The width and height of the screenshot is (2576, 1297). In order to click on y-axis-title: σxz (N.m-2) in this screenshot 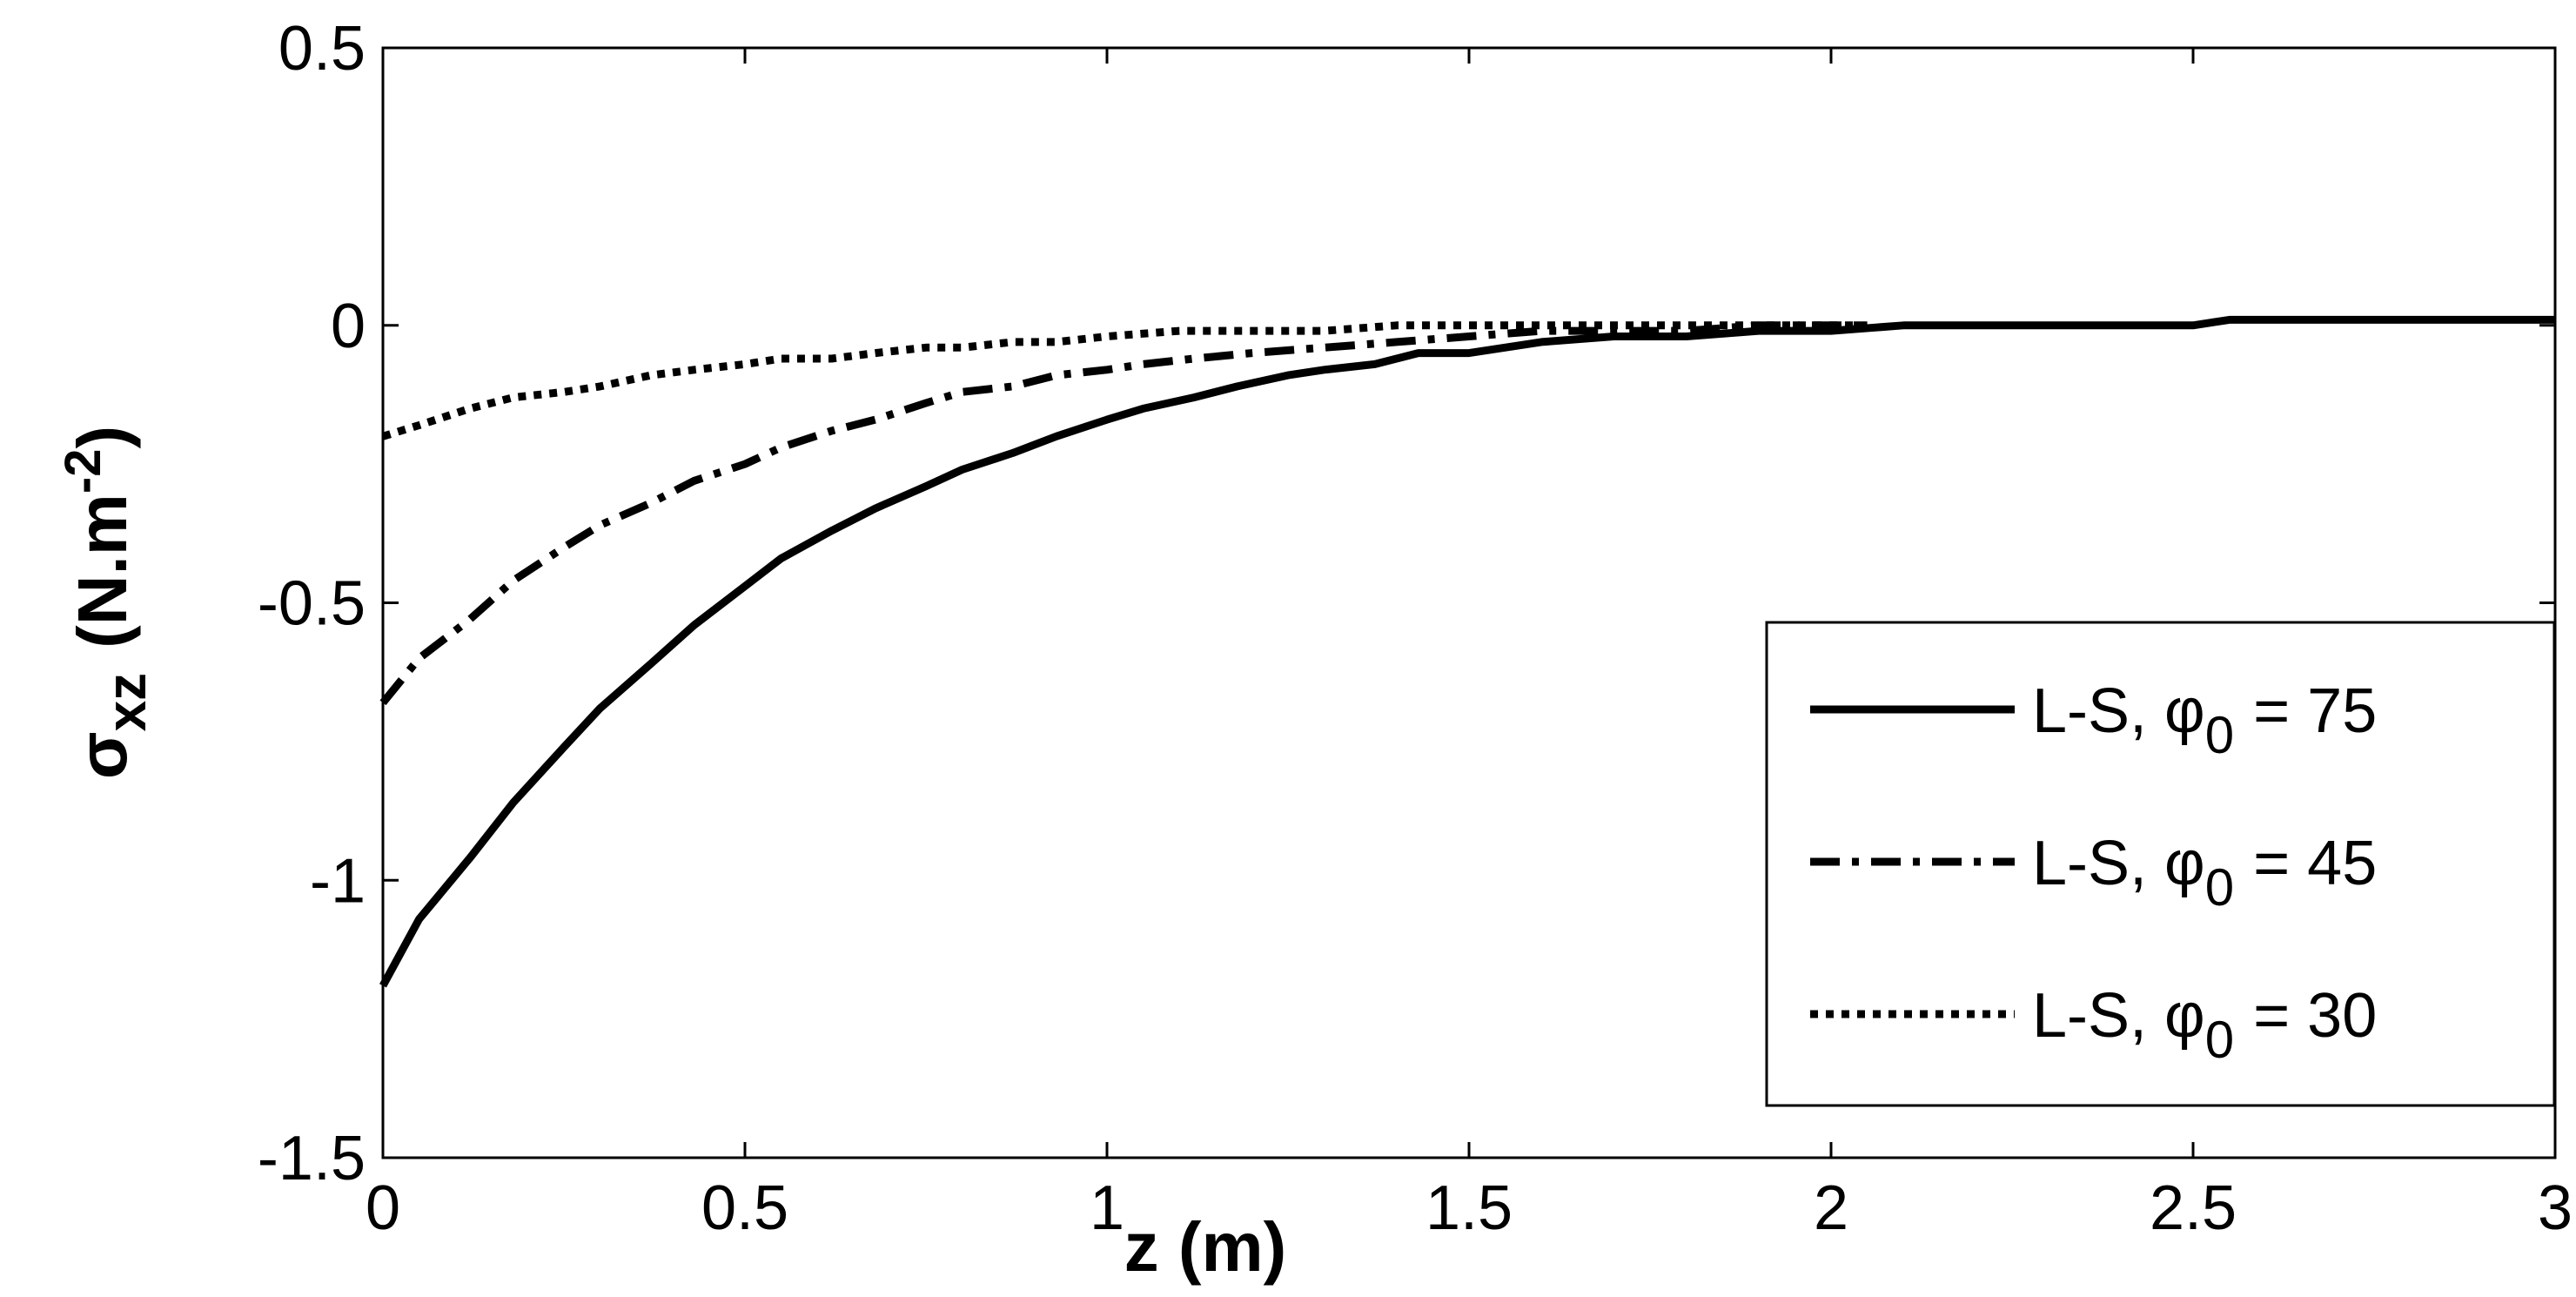, I will do `click(106, 602)`.